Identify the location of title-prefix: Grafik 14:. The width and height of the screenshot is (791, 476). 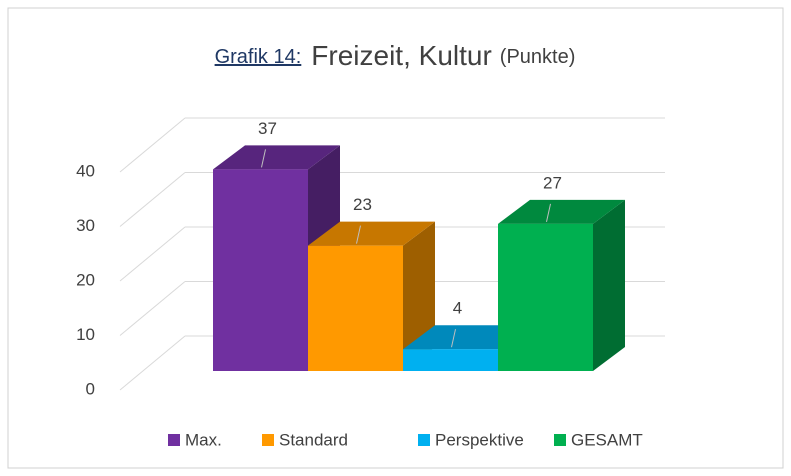
(258, 57).